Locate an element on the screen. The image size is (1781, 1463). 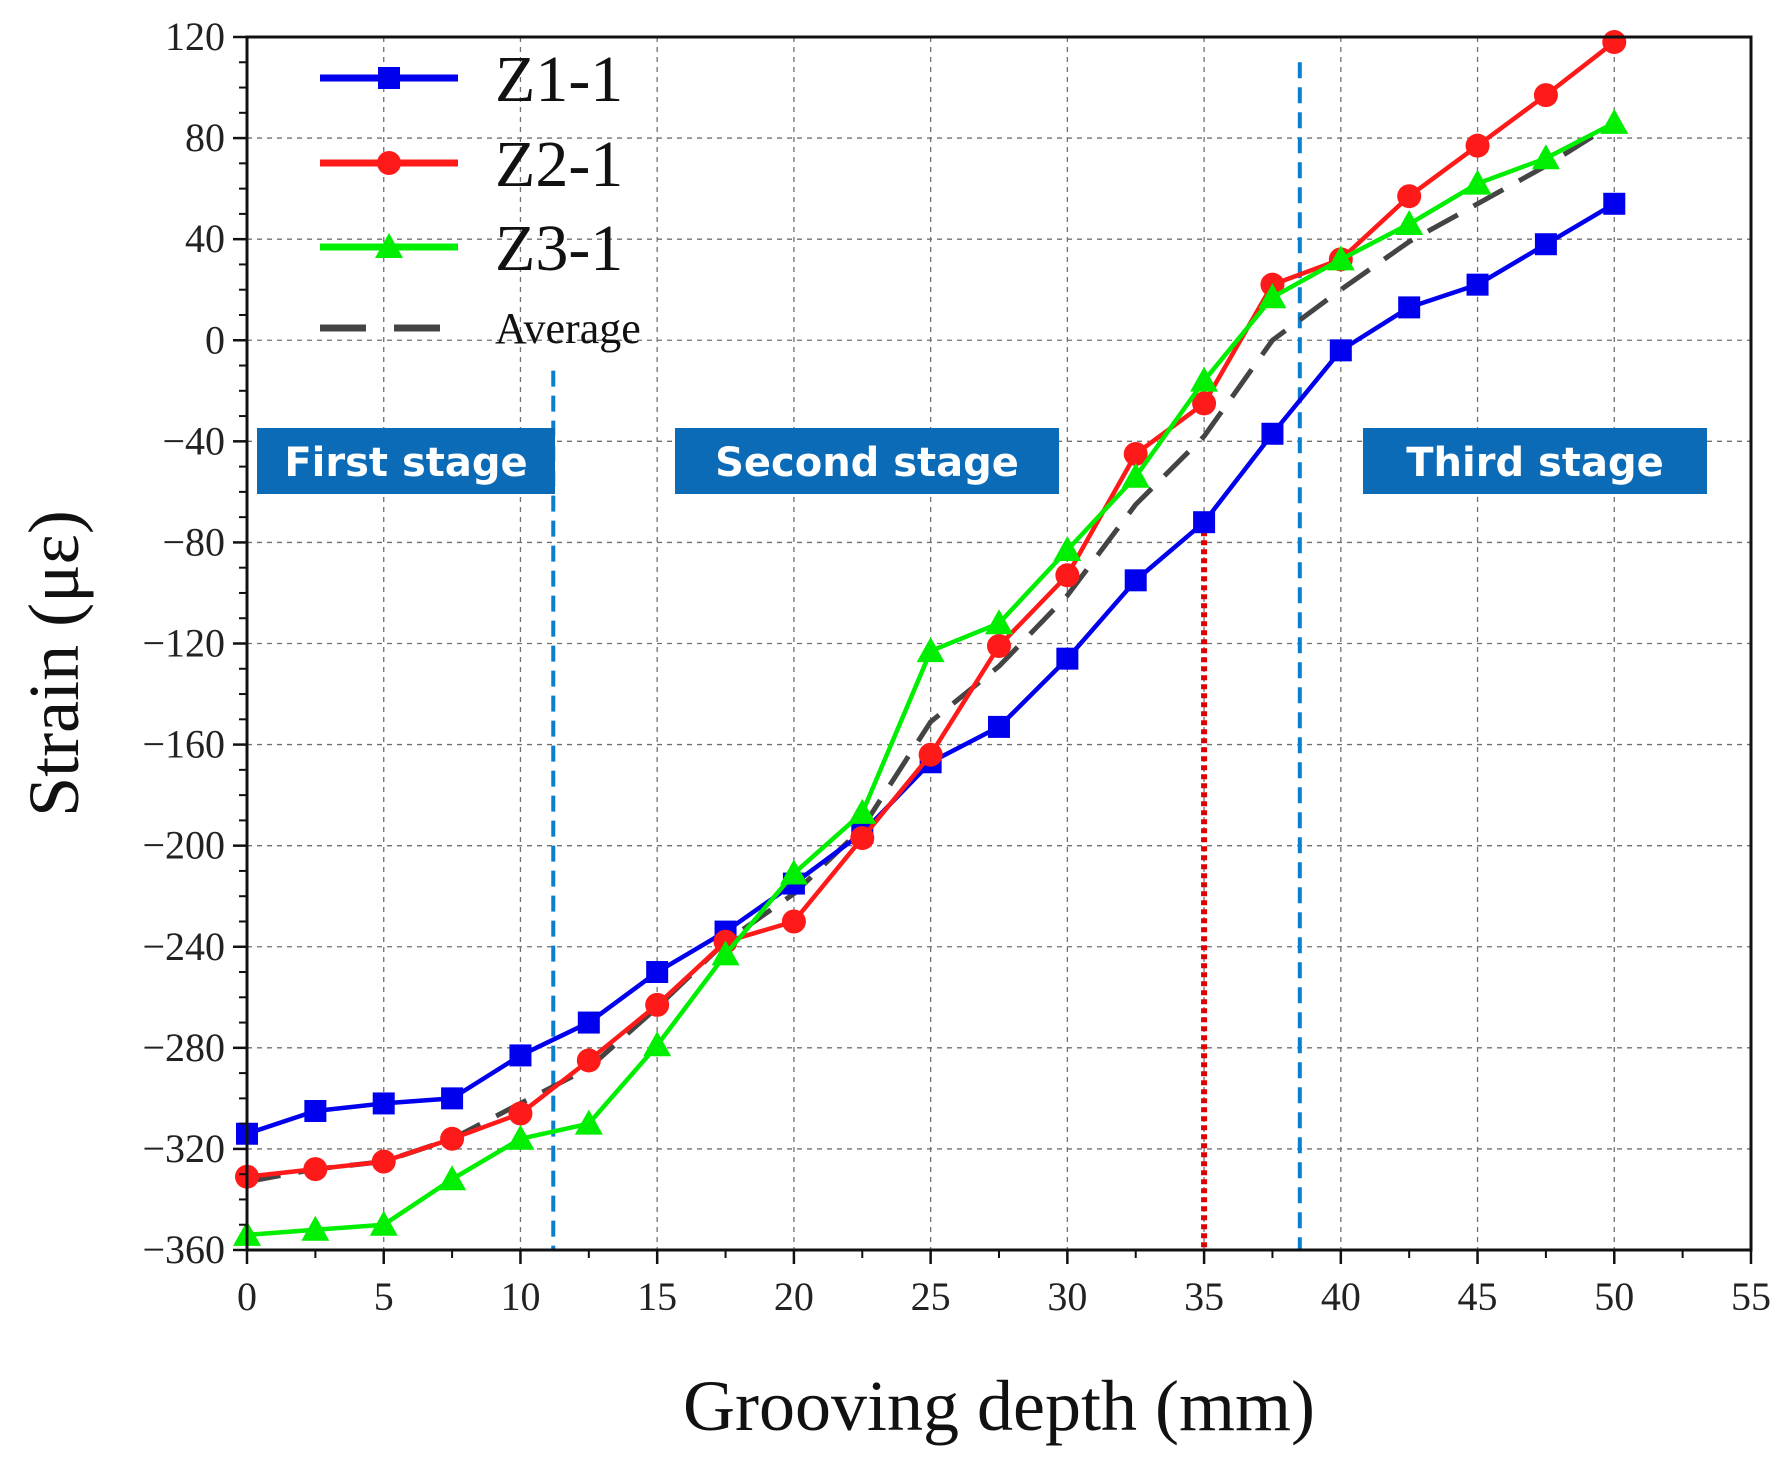
legend-label: Z2-1 is located at coordinates (559, 164).